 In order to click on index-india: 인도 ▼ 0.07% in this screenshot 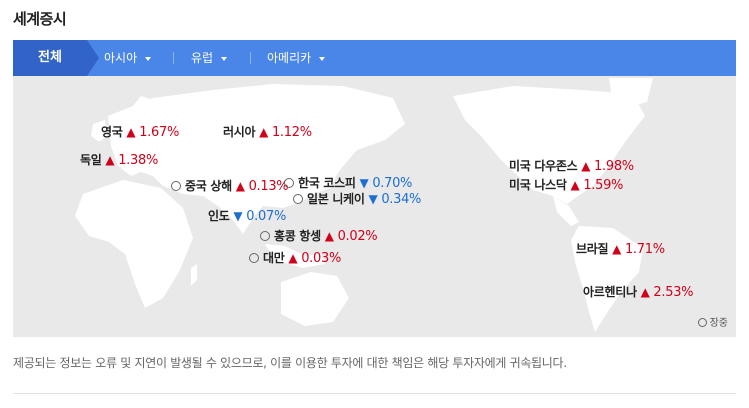, I will do `click(247, 215)`.